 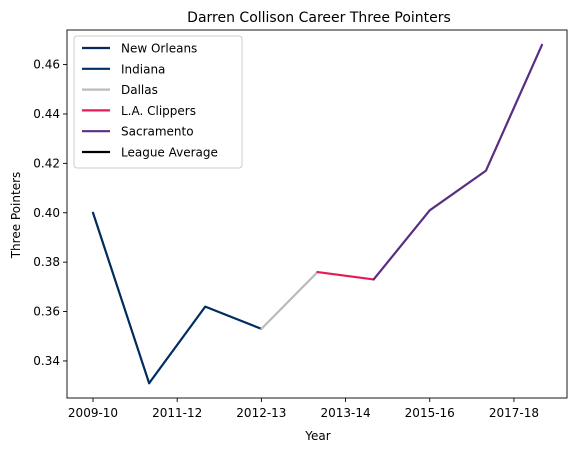 What do you see at coordinates (46, 65) in the screenshot?
I see `y-tick-label: 0.46` at bounding box center [46, 65].